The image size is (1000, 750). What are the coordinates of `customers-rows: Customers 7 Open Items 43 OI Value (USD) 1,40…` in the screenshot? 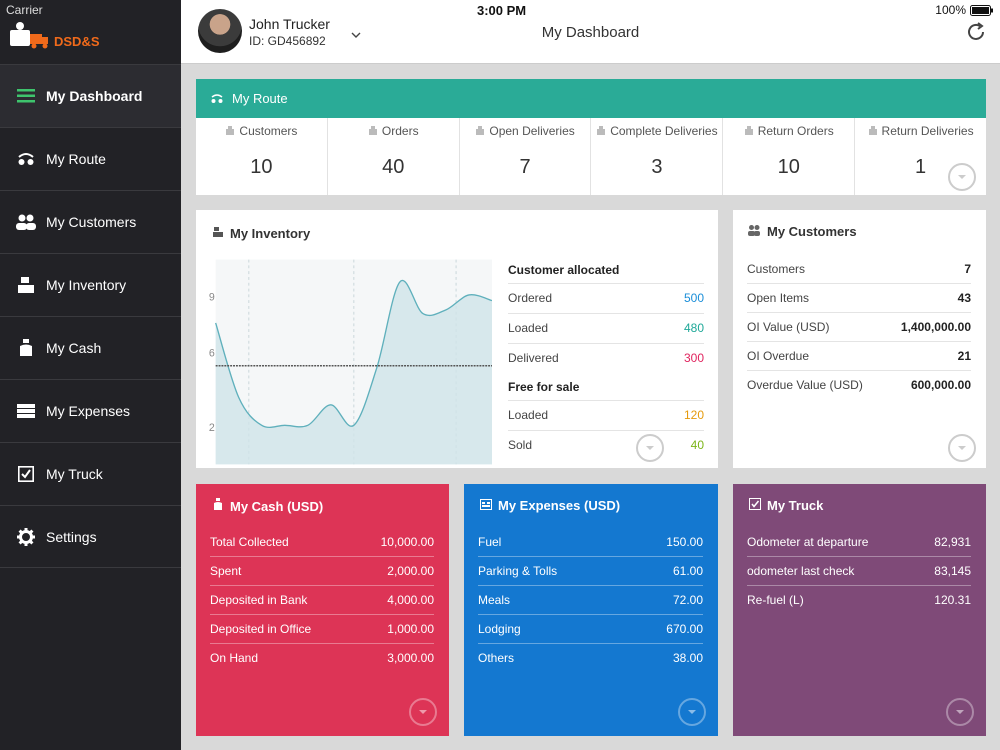 It's located at (859, 327).